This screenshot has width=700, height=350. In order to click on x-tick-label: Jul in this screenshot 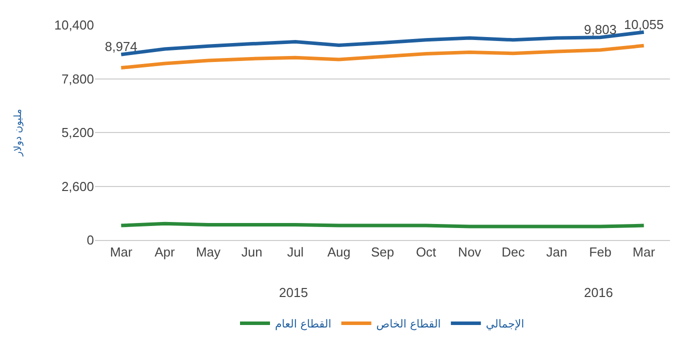, I will do `click(295, 252)`.